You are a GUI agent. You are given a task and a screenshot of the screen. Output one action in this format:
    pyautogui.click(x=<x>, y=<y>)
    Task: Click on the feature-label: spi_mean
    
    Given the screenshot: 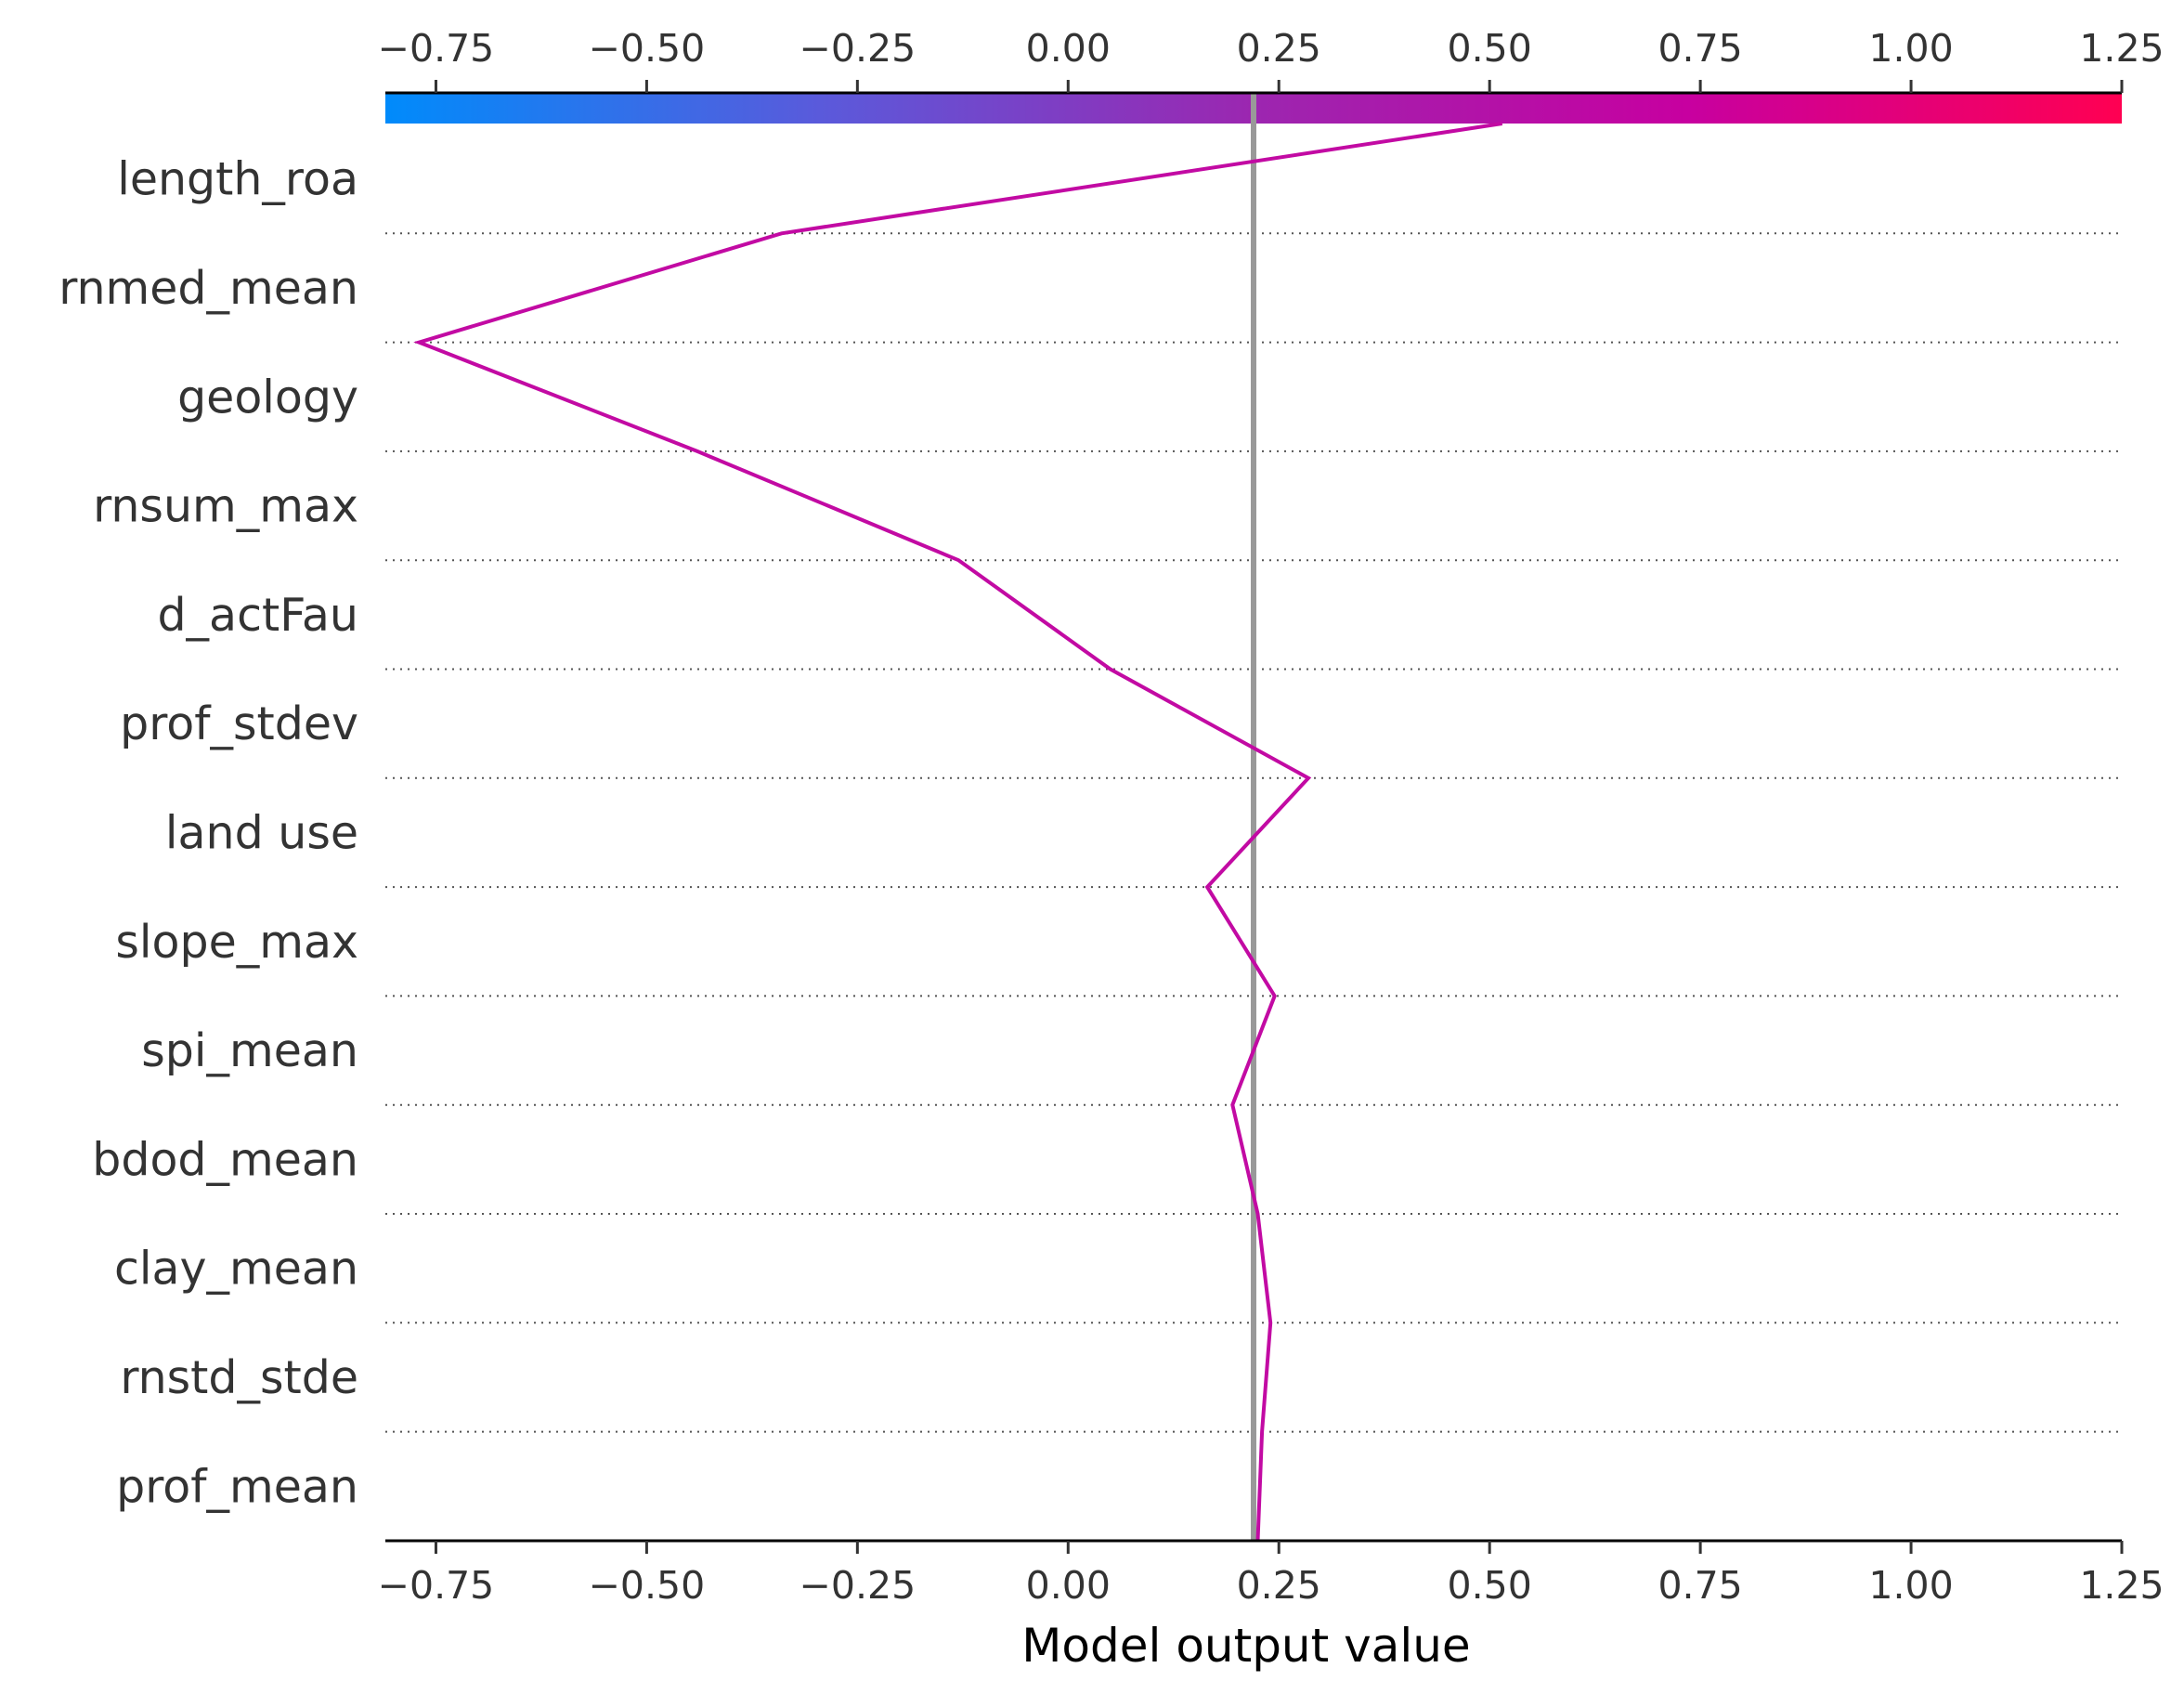 What is the action you would take?
    pyautogui.click(x=249, y=1050)
    